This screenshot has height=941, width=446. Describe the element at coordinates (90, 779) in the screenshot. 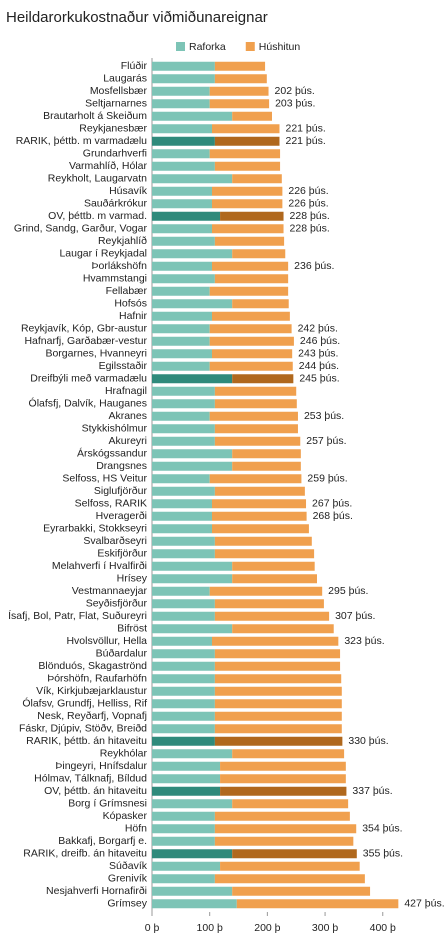

I see `y-tick-label: Hólmav, Tálknafj, Bíldud` at that location.